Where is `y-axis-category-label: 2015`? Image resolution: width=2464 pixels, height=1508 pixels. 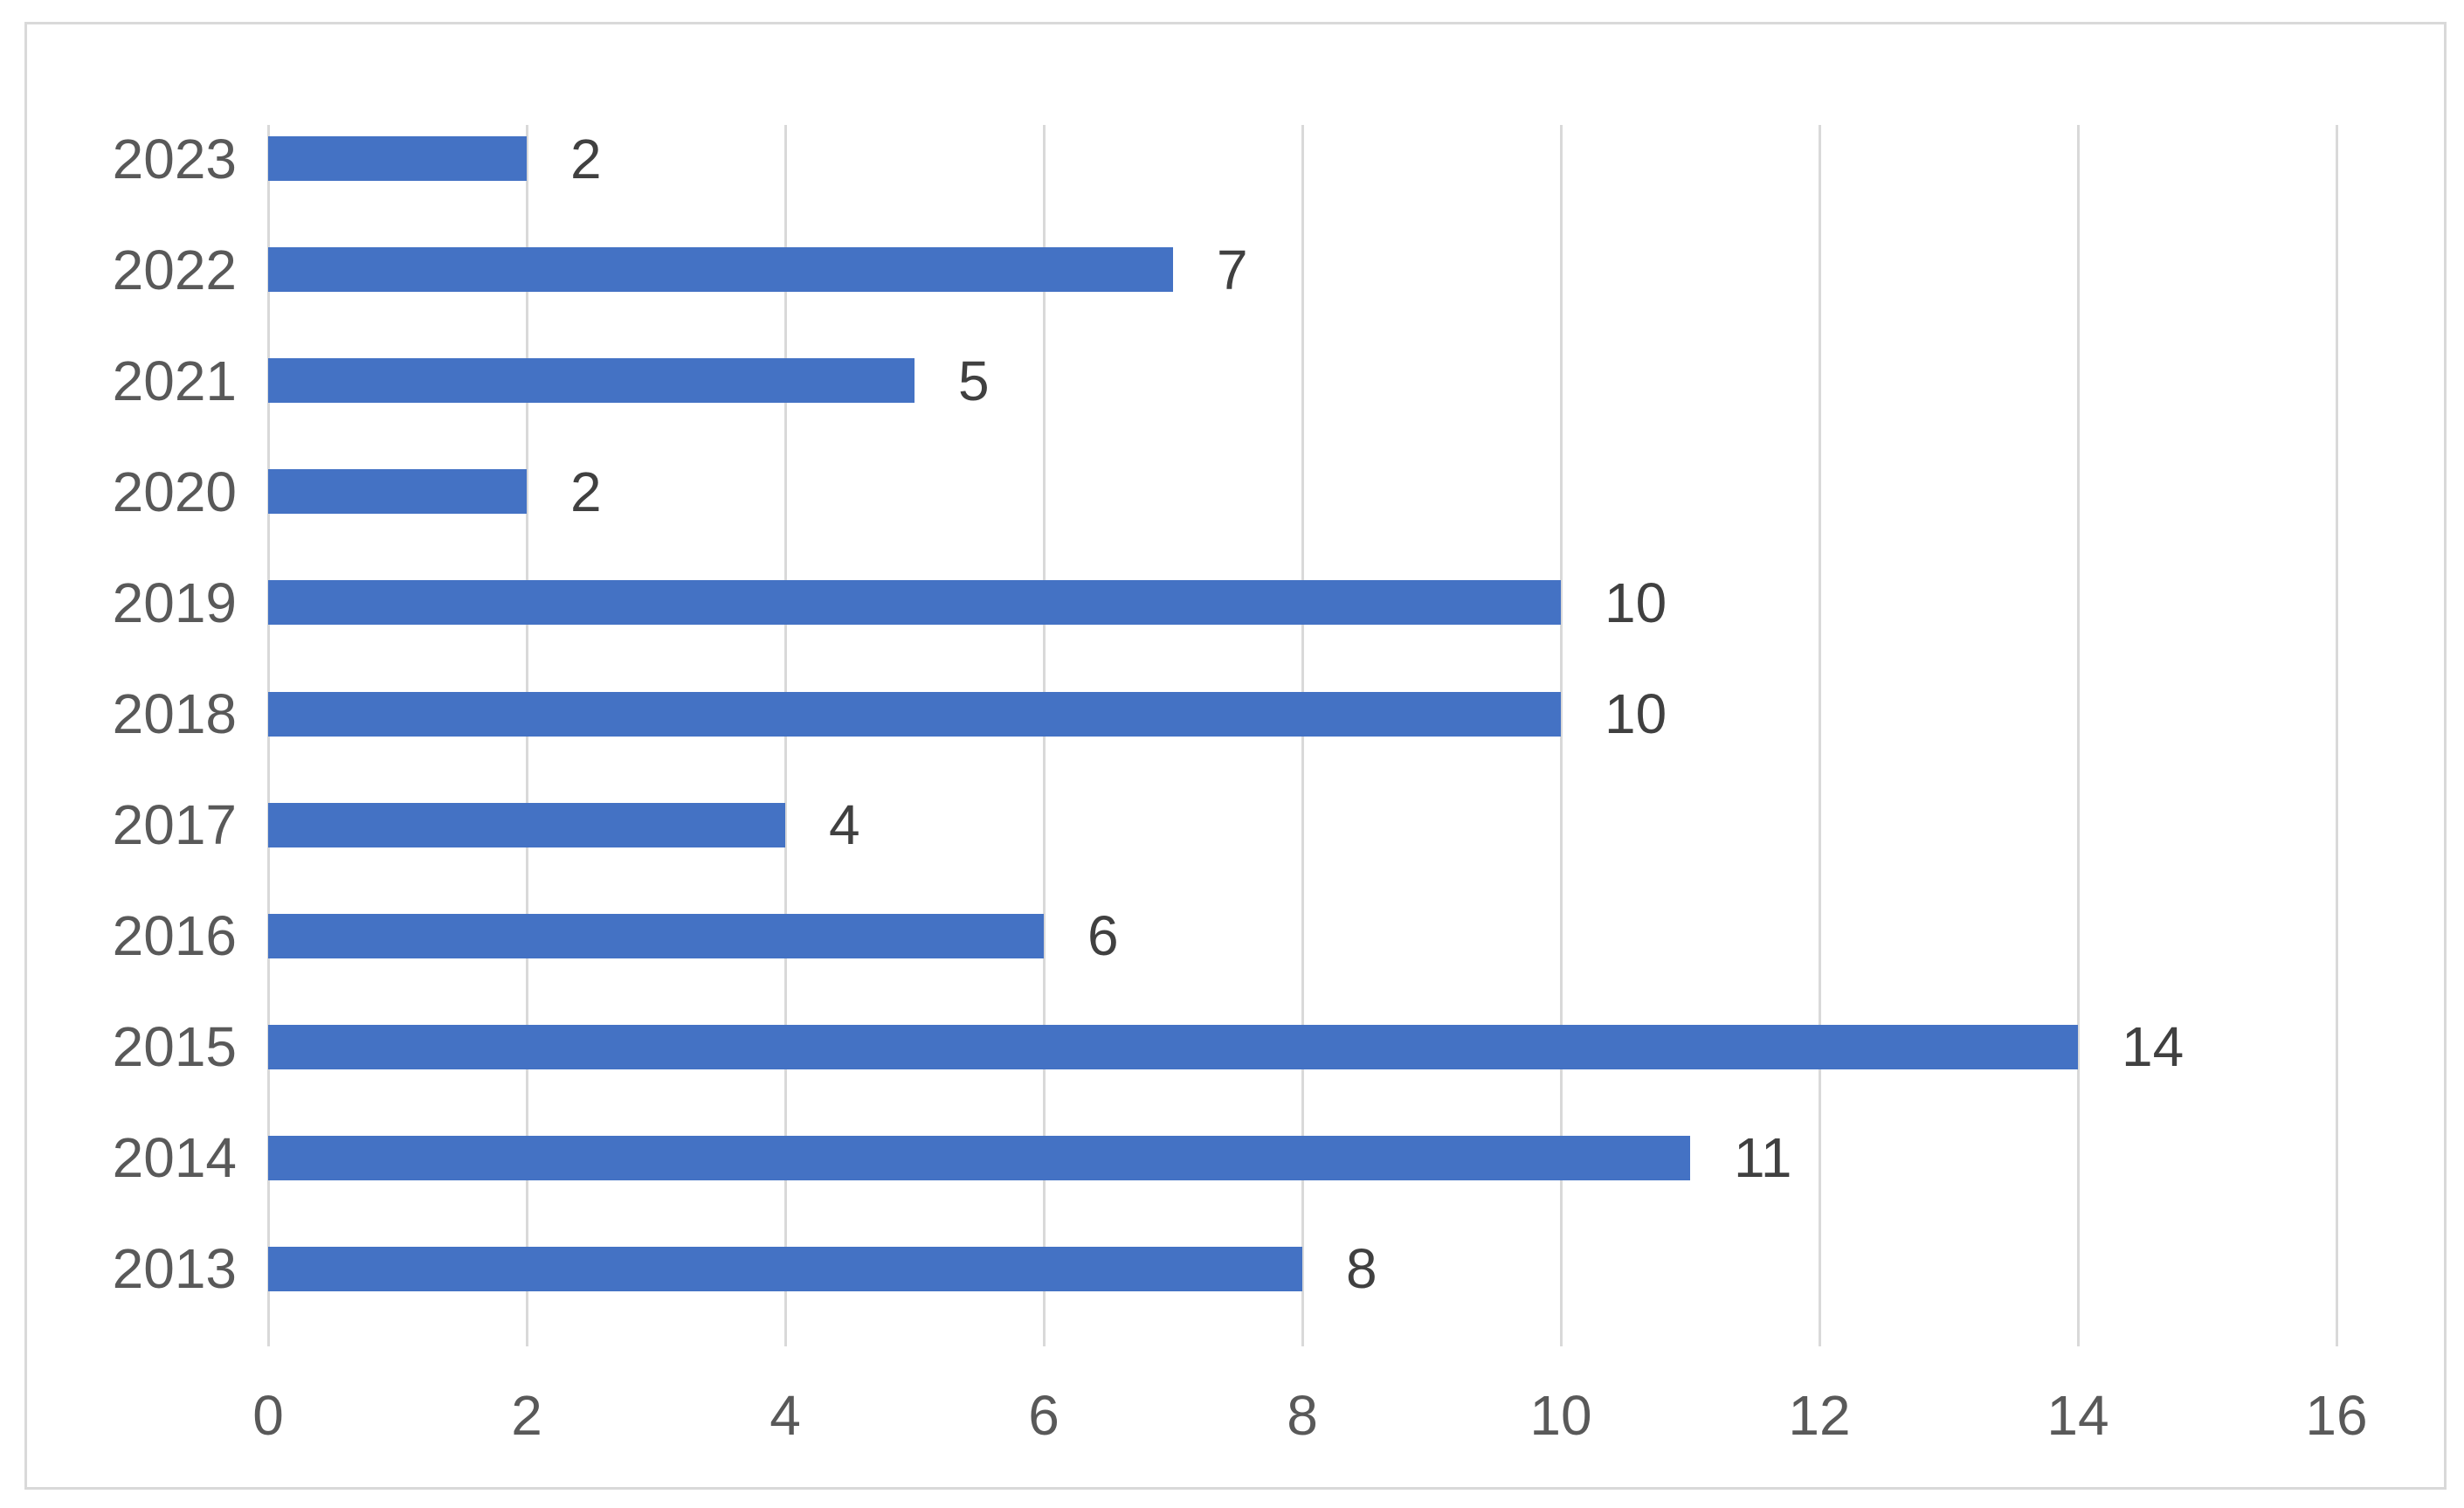
y-axis-category-label: 2015 is located at coordinates (174, 1047).